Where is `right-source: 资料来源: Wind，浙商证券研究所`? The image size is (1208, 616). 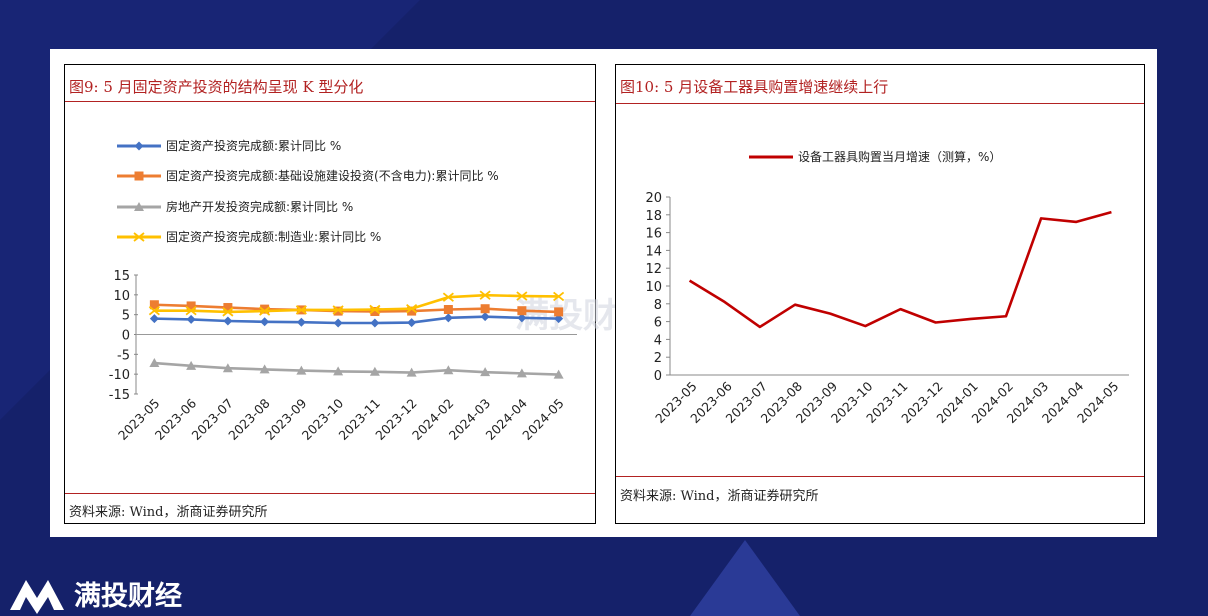
right-source: 资料来源: Wind，浙商证券研究所 is located at coordinates (719, 496).